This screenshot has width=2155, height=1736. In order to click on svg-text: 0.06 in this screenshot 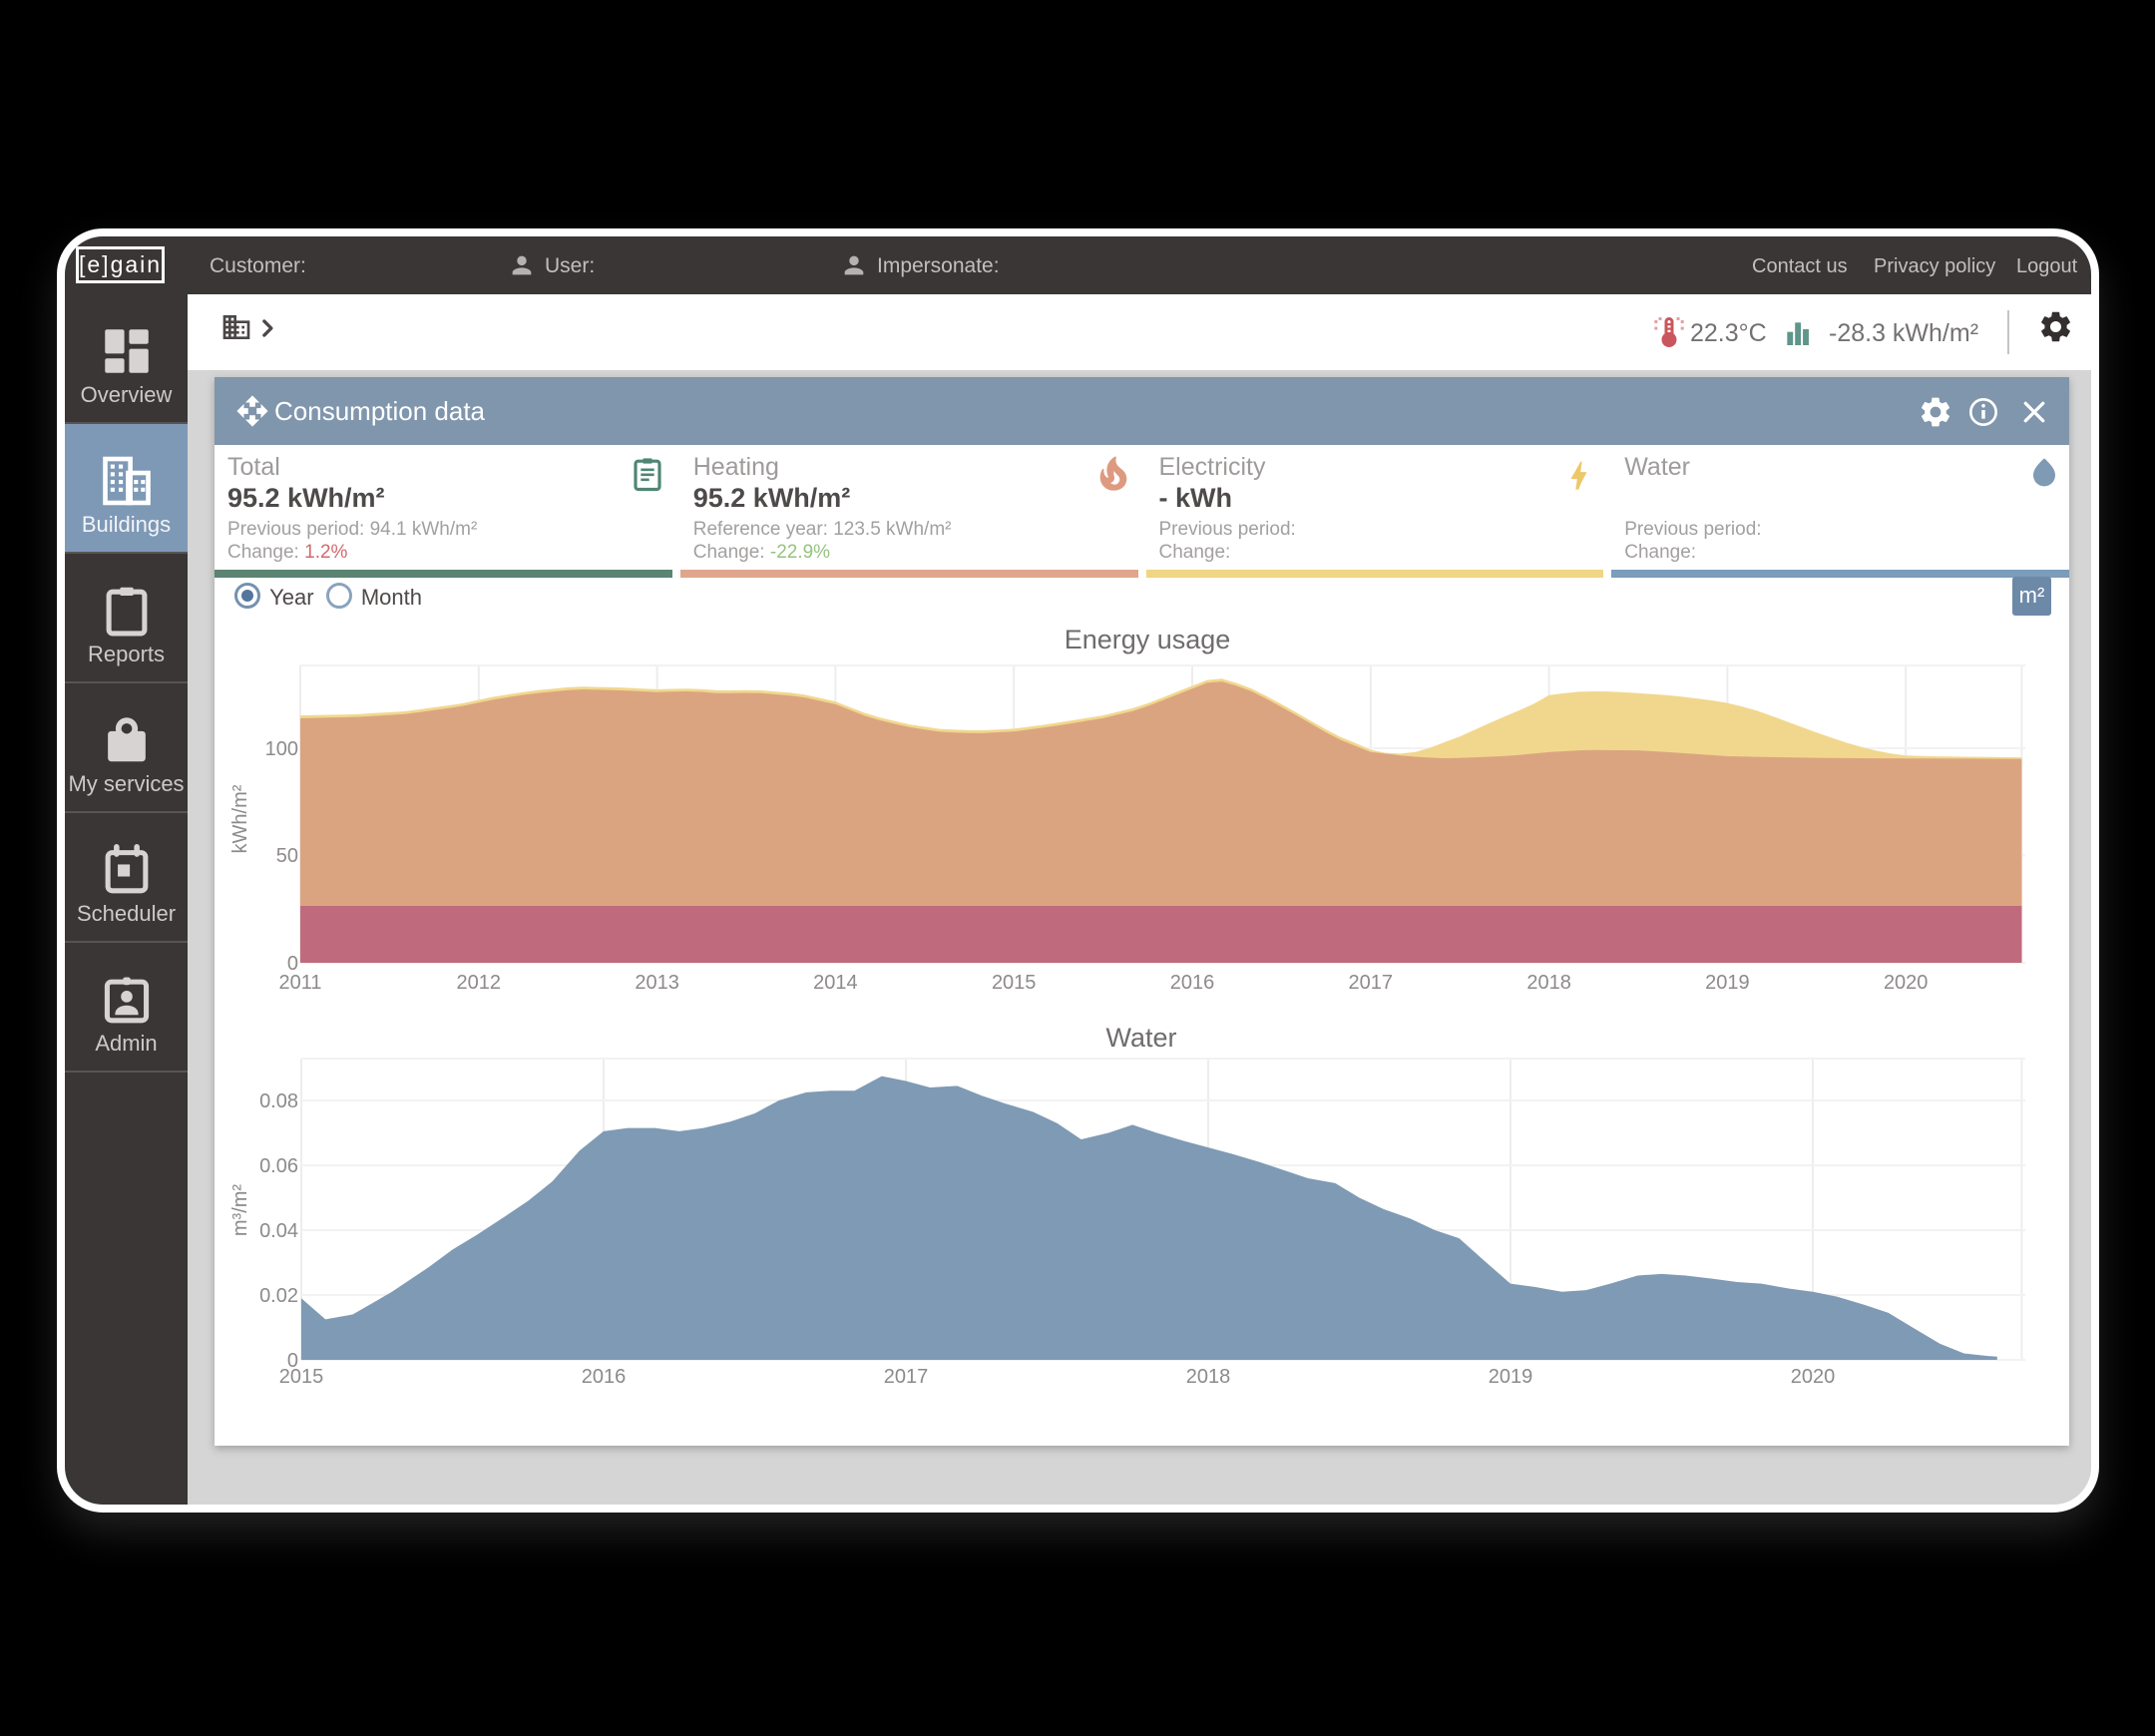, I will do `click(278, 1166)`.